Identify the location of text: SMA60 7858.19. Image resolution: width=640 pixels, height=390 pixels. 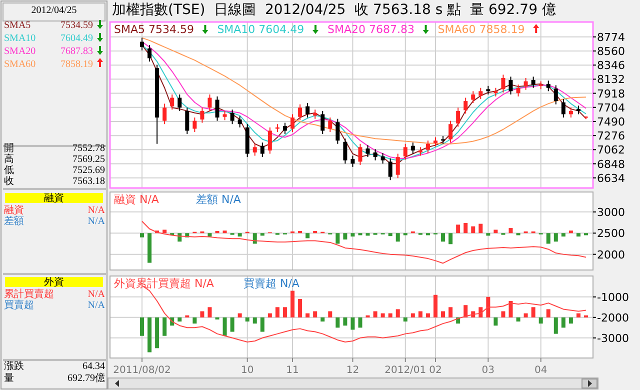
(481, 29).